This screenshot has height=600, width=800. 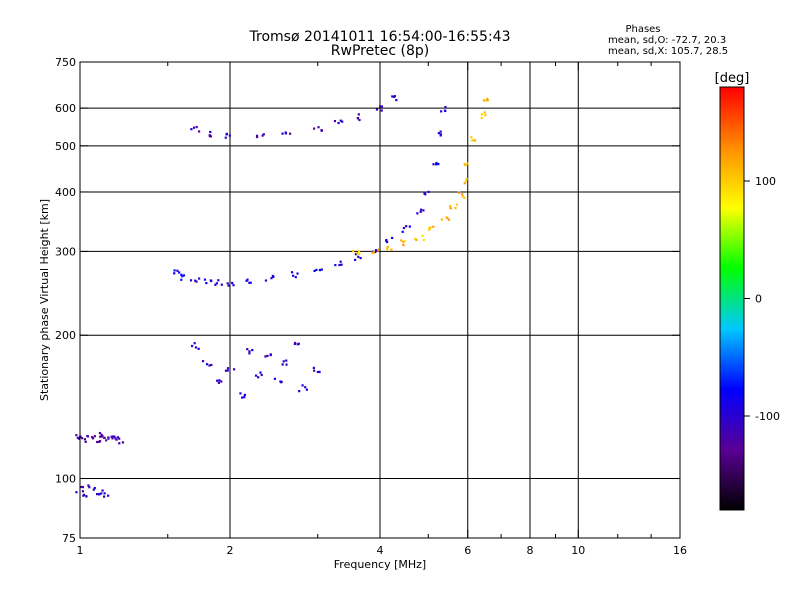 I want to click on colorbar-tick-label: 0, so click(x=758, y=299).